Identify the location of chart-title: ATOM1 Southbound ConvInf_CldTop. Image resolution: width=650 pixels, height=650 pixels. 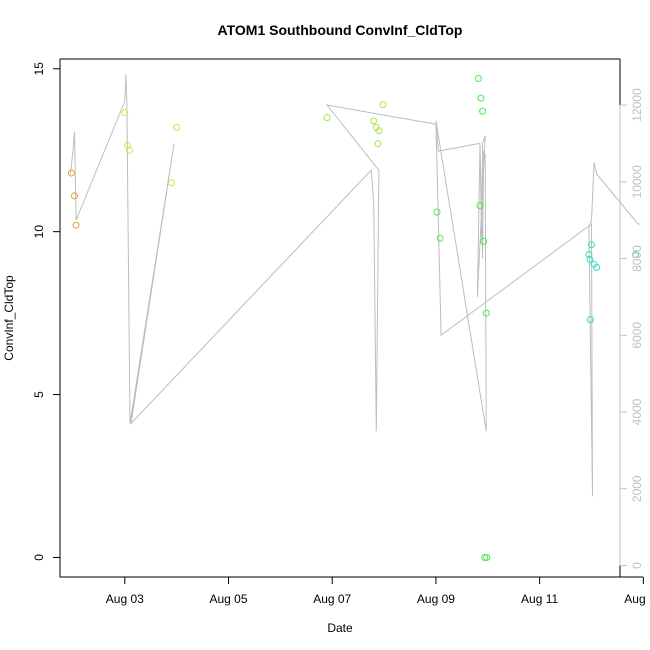
(340, 30).